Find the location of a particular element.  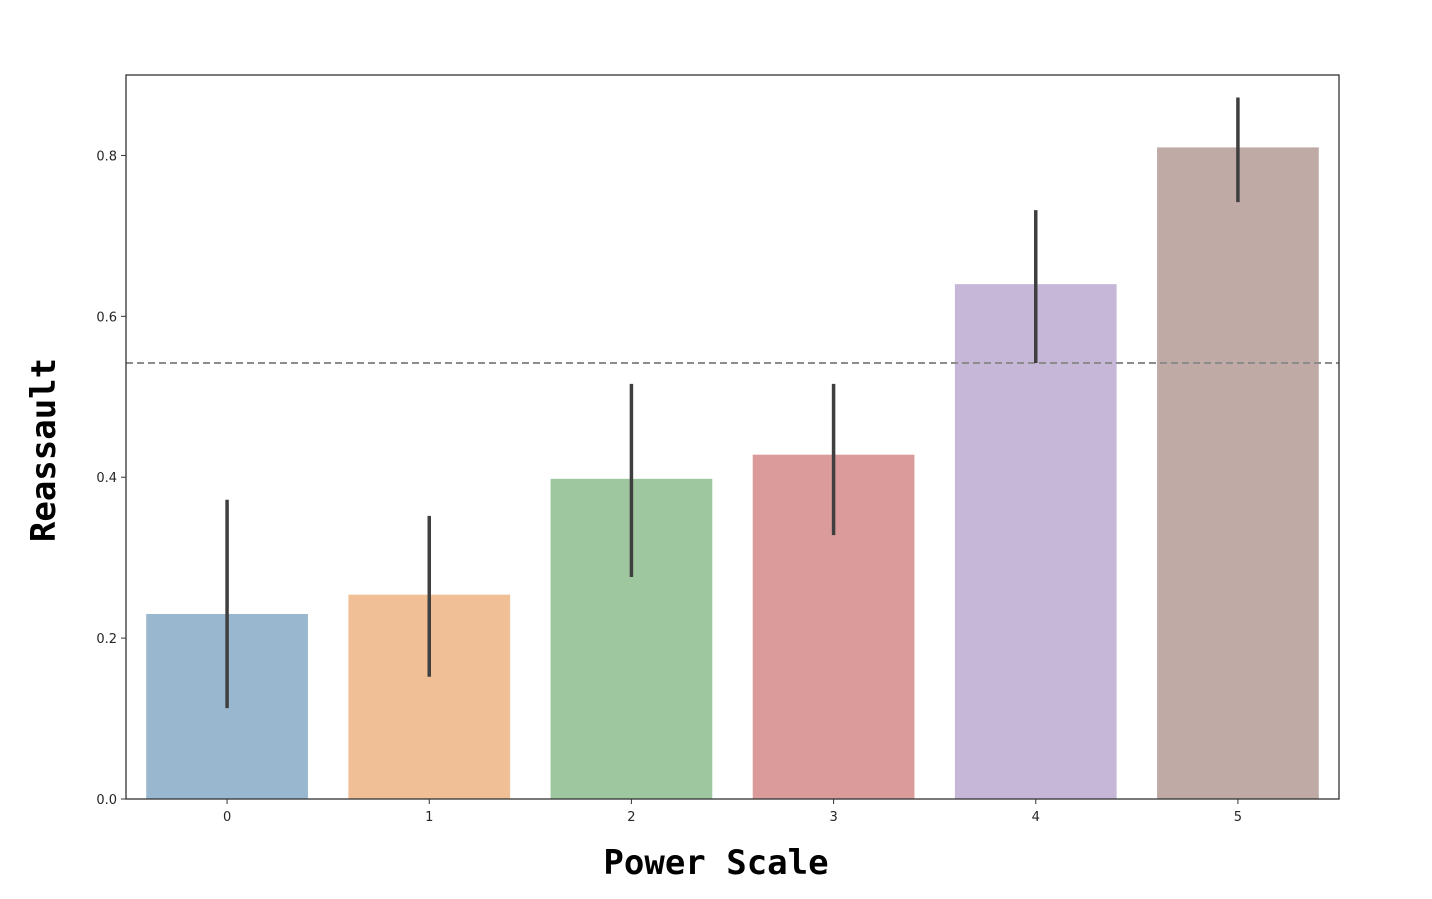

y-tick-label: 0.0 is located at coordinates (106, 800).